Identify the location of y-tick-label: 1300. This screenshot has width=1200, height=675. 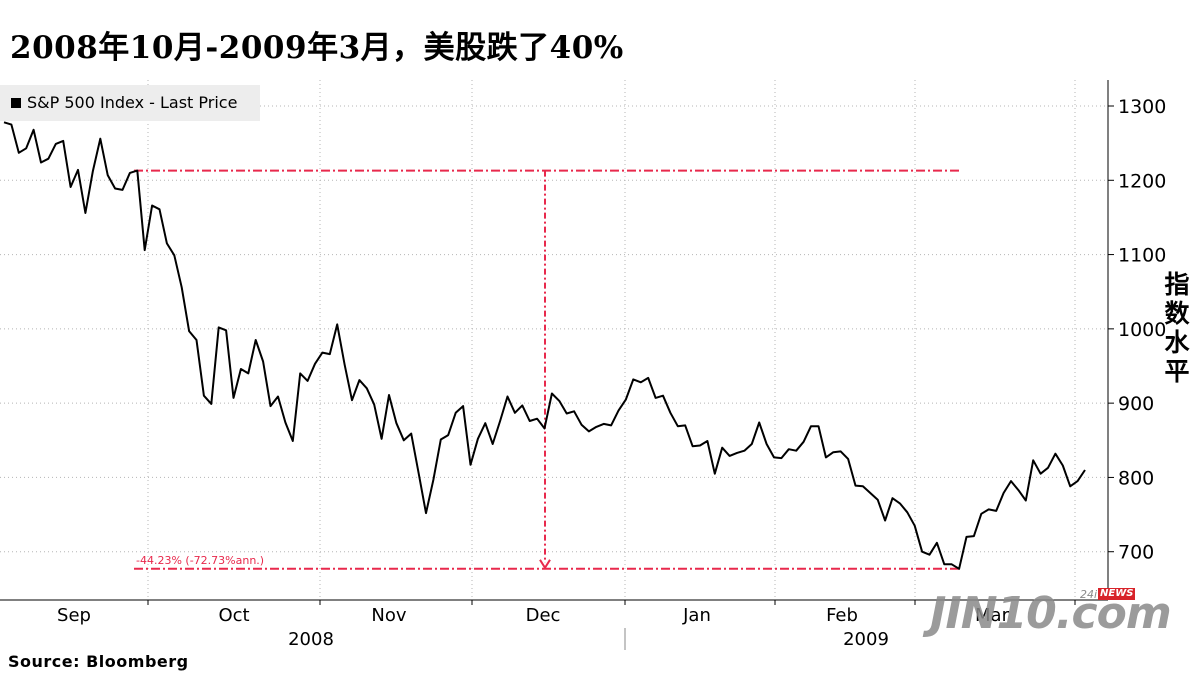
(1142, 107).